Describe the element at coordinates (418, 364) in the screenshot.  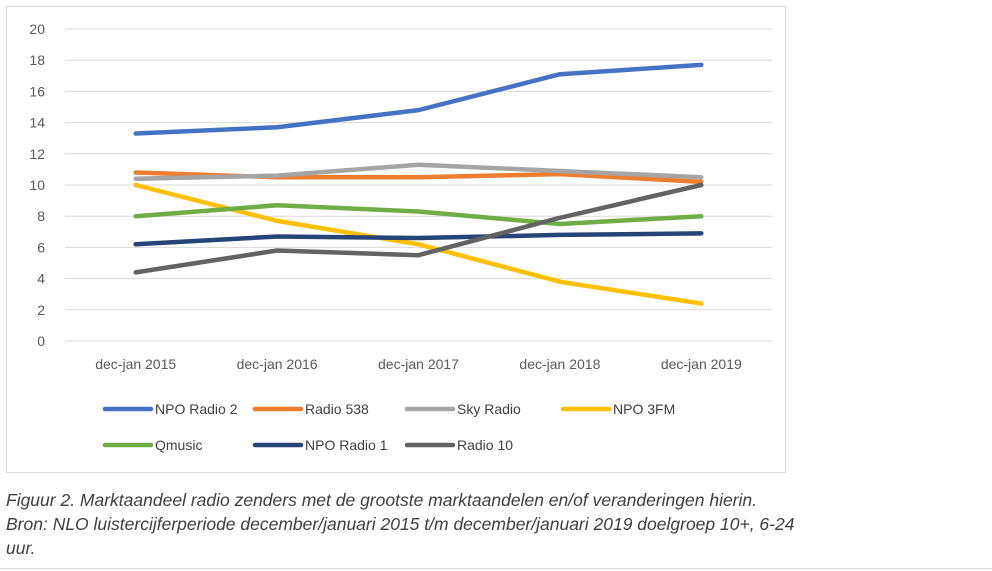
I see `x-tick-label: dec-jan 2017` at that location.